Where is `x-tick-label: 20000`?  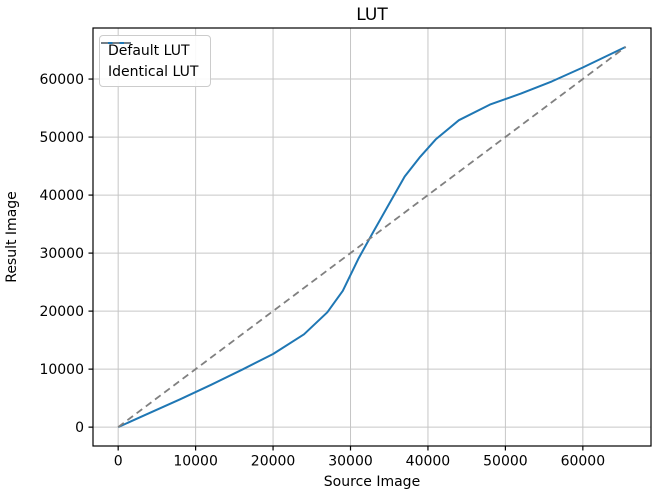
x-tick-label: 20000 is located at coordinates (273, 462).